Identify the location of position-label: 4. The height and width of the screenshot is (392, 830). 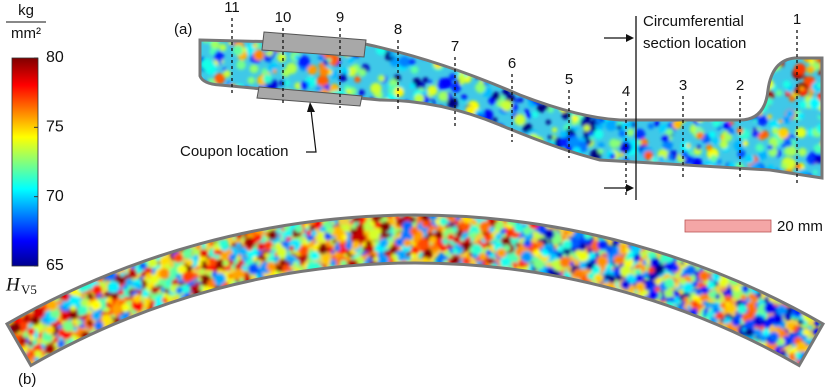
(626, 91).